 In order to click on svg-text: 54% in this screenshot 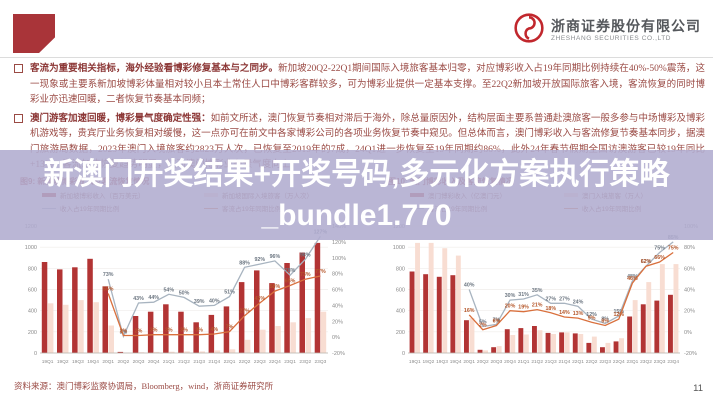, I will do `click(168, 290)`.